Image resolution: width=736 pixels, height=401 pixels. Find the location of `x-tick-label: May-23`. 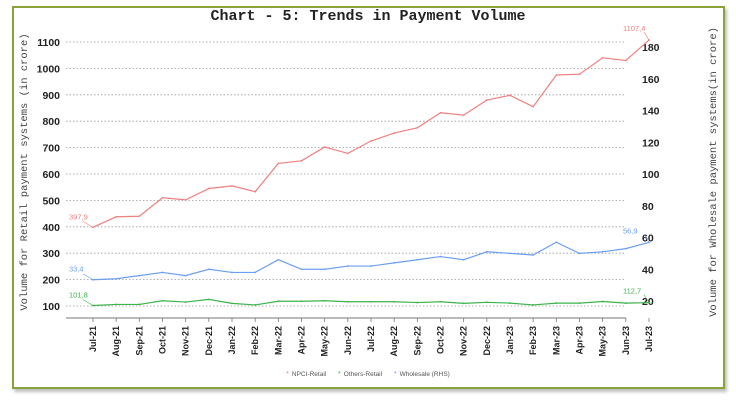

x-tick-label: May-23 is located at coordinates (603, 341).